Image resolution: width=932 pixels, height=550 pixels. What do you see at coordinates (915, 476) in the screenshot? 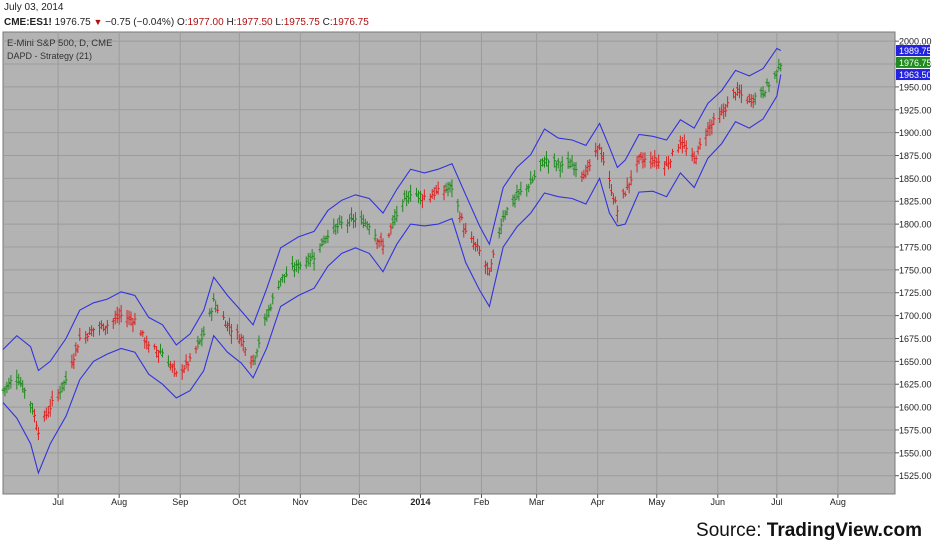
I see `y-tick-label: 1525.00` at bounding box center [915, 476].